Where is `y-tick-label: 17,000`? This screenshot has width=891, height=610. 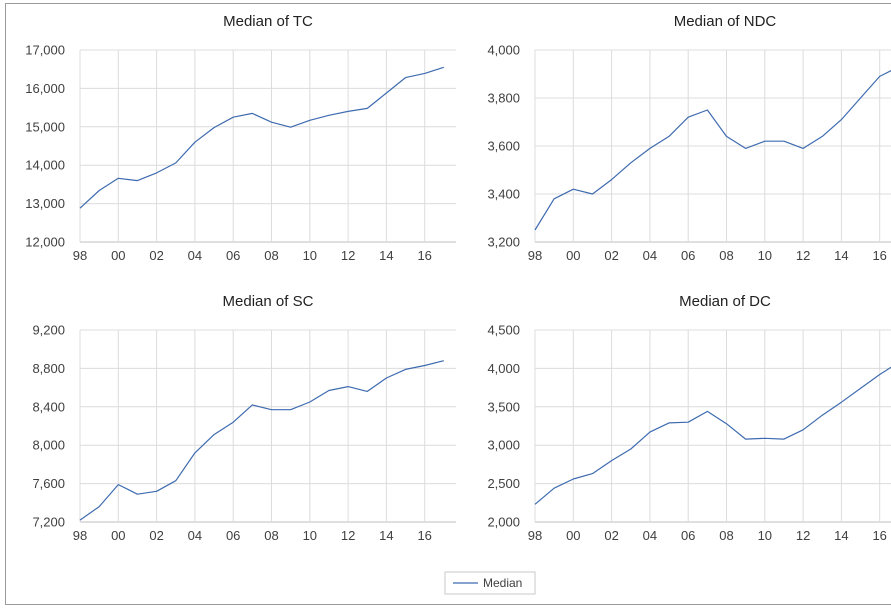
y-tick-label: 17,000 is located at coordinates (45, 50).